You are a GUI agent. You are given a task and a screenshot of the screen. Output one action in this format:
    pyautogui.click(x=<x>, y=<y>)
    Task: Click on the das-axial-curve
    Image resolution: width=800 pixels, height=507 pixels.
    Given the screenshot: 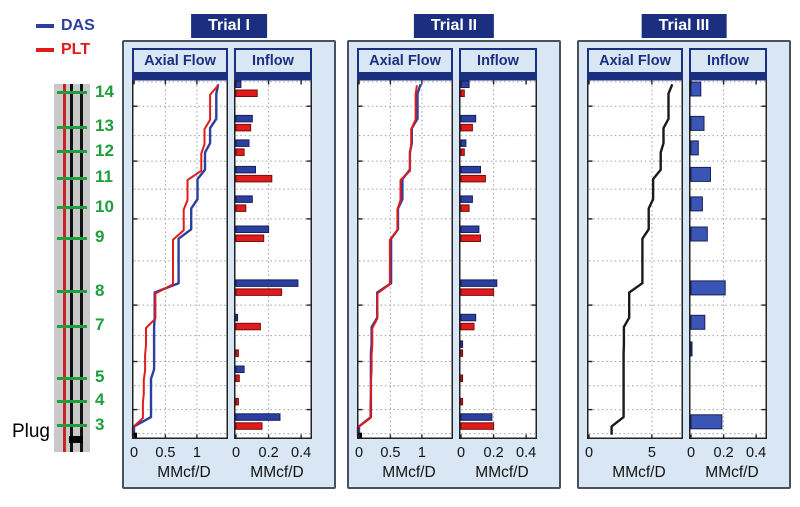 What is the action you would take?
    pyautogui.click(x=176, y=259)
    